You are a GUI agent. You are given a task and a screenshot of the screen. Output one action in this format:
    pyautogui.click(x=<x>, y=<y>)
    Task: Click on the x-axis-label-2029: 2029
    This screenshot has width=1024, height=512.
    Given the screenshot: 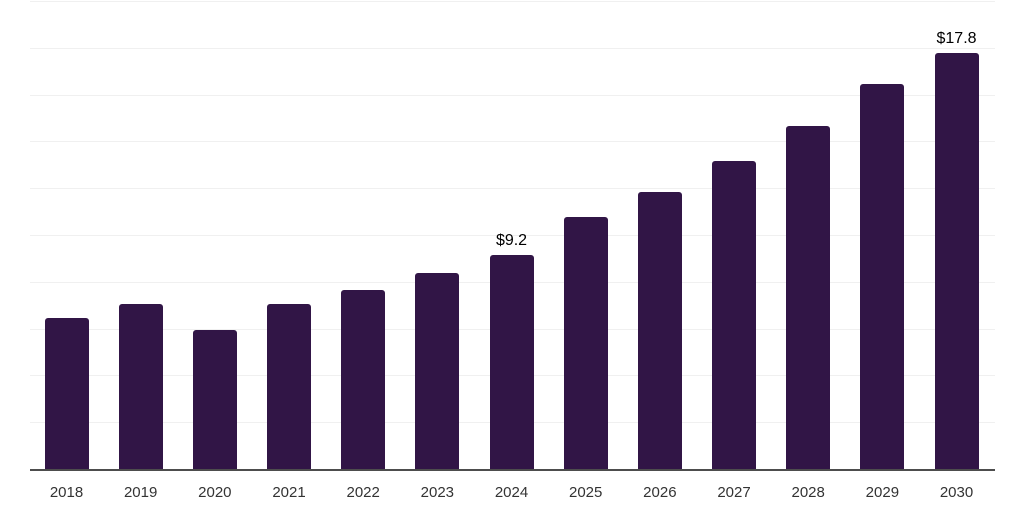 What is the action you would take?
    pyautogui.click(x=882, y=492)
    